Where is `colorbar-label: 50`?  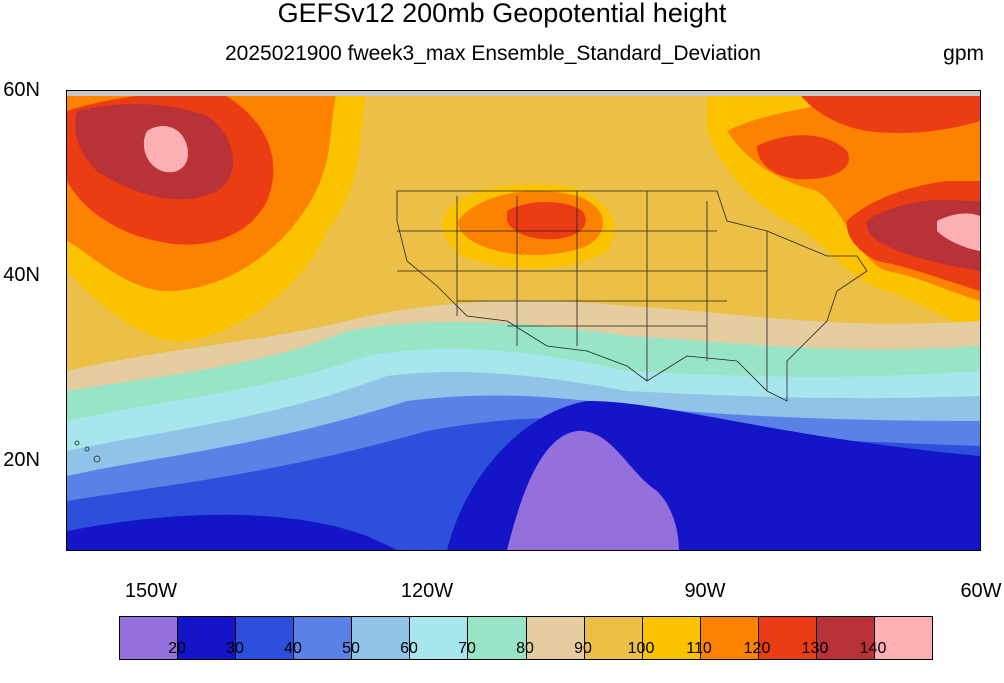
colorbar-label: 50 is located at coordinates (351, 648).